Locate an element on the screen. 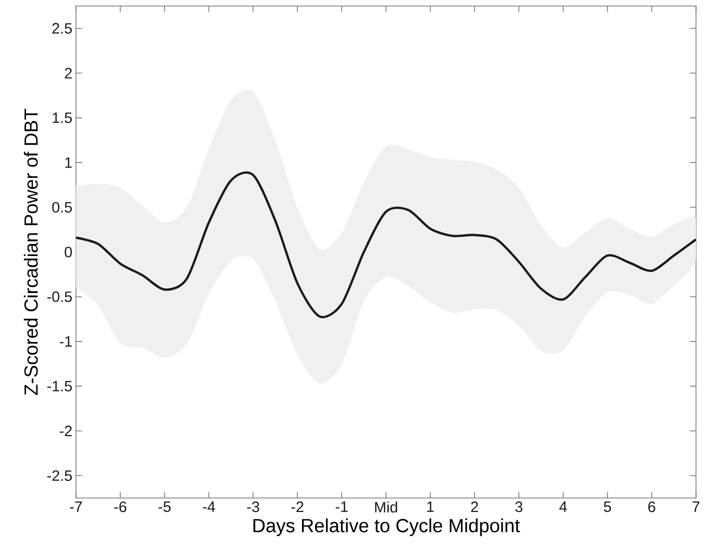 The height and width of the screenshot is (559, 703). y-tick-label: -1.5 is located at coordinates (59, 386).